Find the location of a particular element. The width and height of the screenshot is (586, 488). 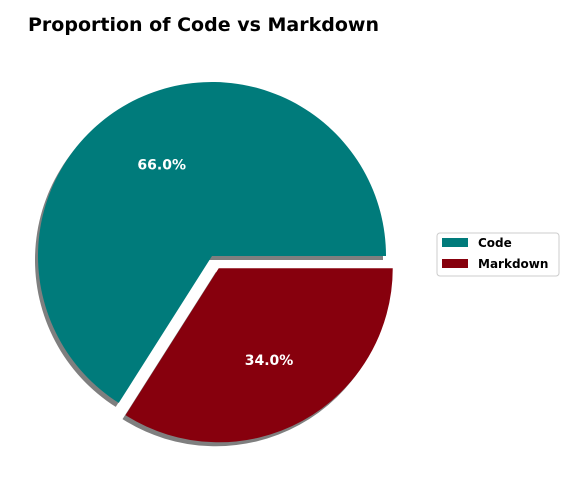

chart-title: Proportion of Code vs Markdown is located at coordinates (203, 25).